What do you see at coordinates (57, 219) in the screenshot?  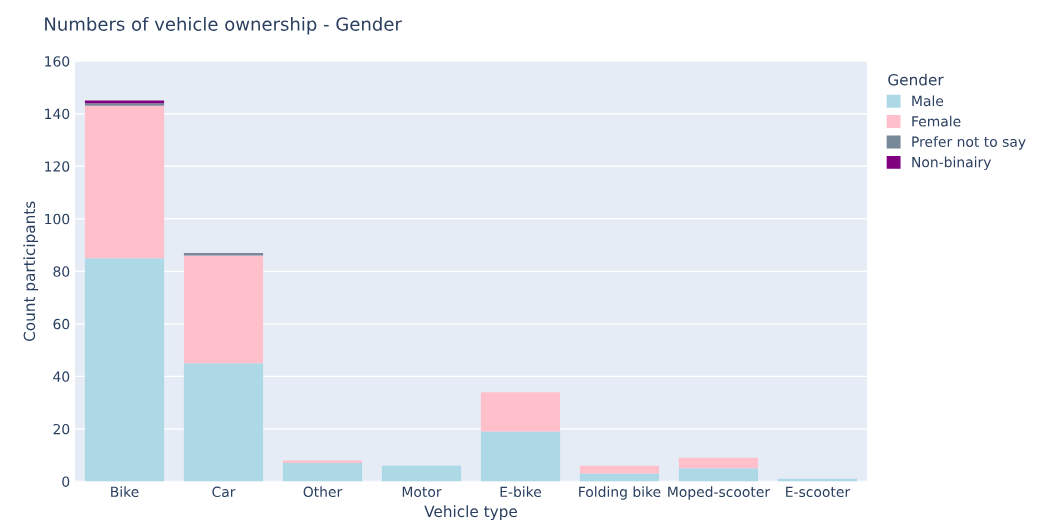 I see `y-tick-label: 100` at bounding box center [57, 219].